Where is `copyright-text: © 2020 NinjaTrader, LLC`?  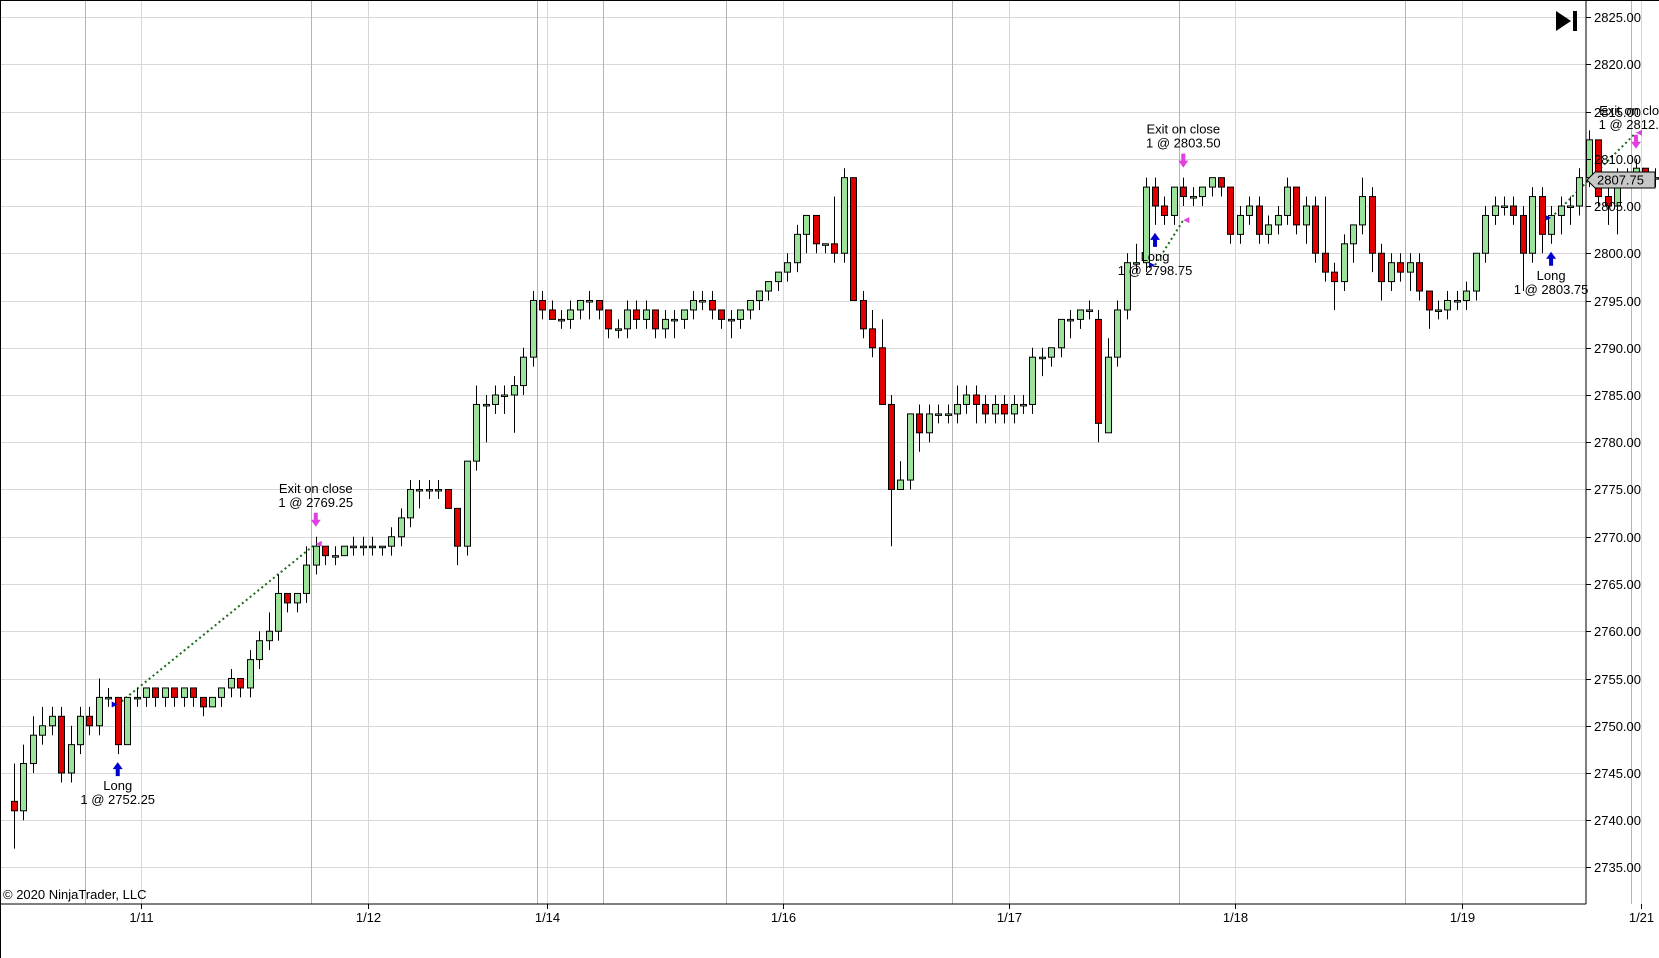
copyright-text: © 2020 NinjaTrader, LLC is located at coordinates (75, 894).